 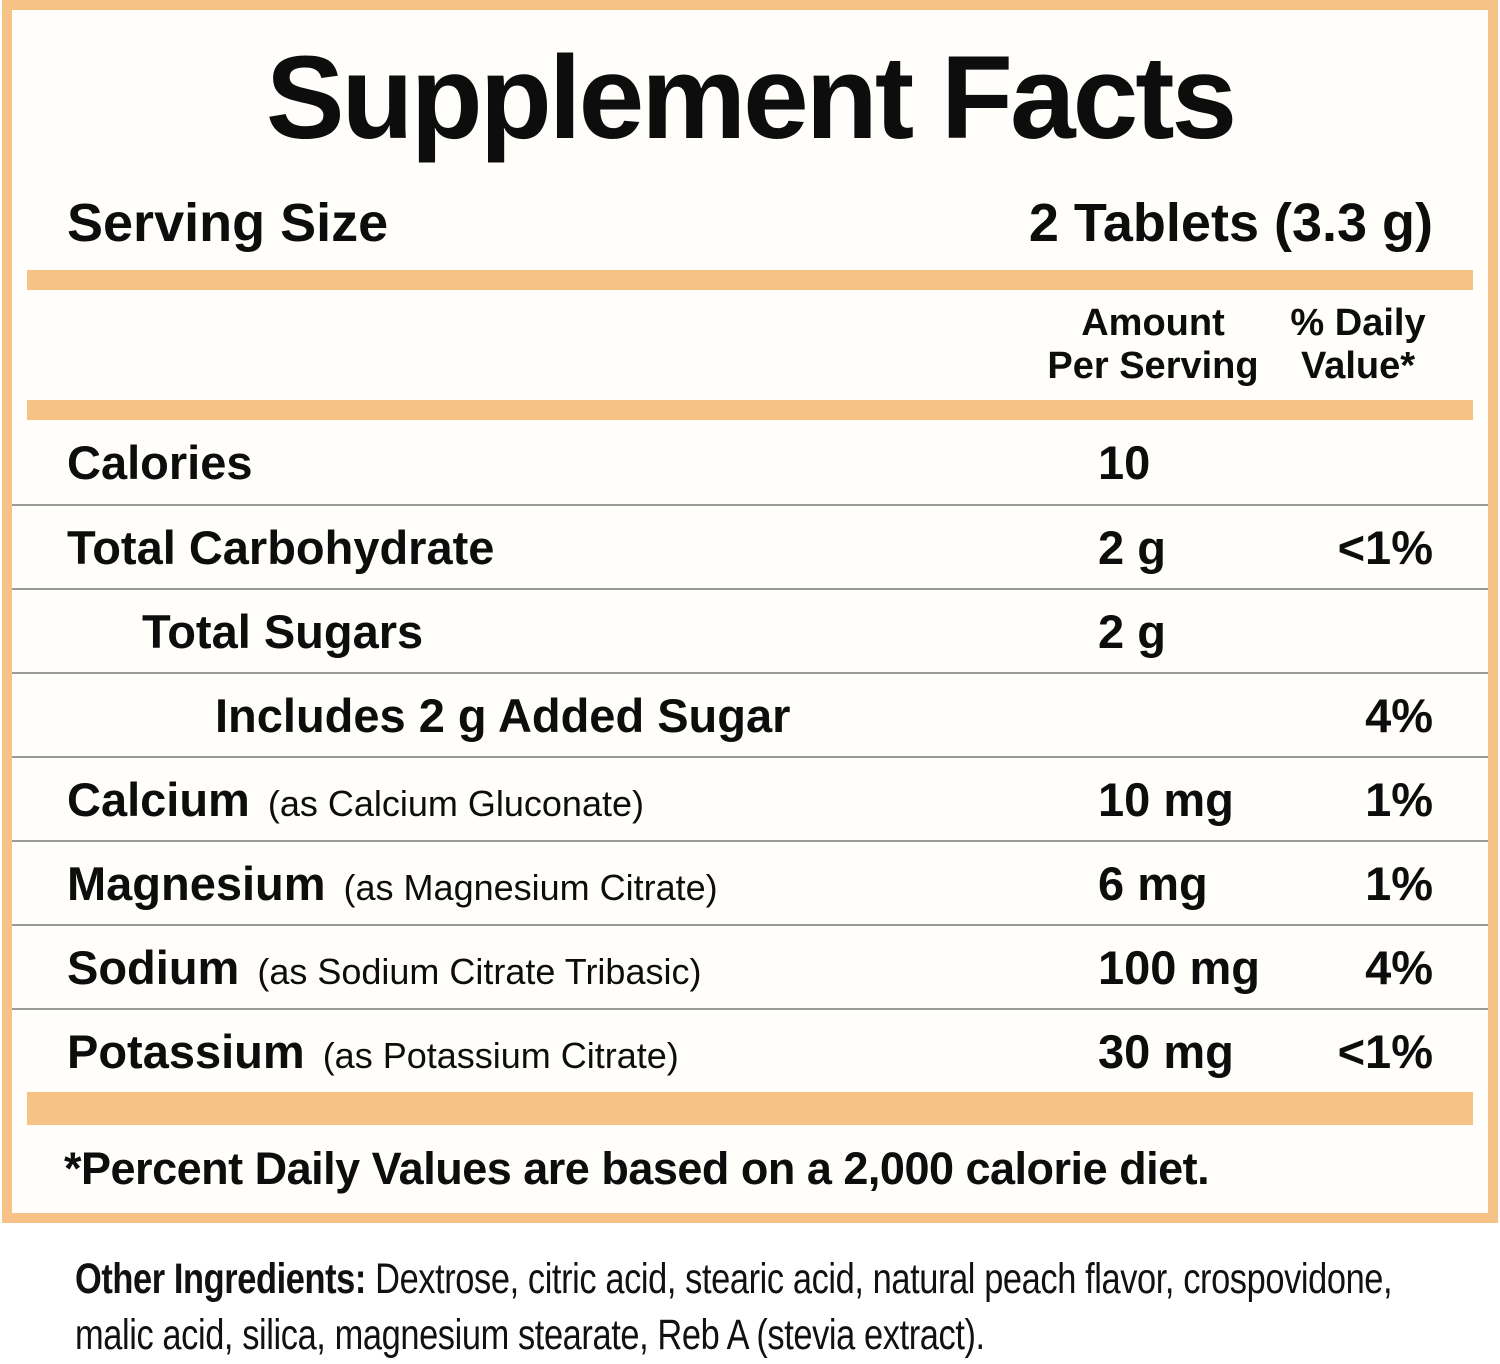 What do you see at coordinates (160, 462) in the screenshot?
I see `nutrient-name: Calories` at bounding box center [160, 462].